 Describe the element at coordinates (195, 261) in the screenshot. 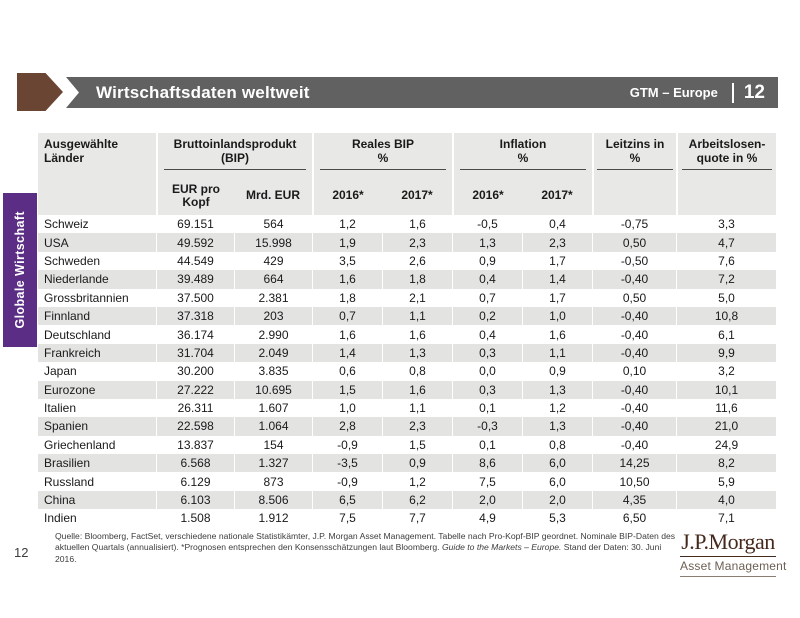

I see `value-cell: 44.549` at that location.